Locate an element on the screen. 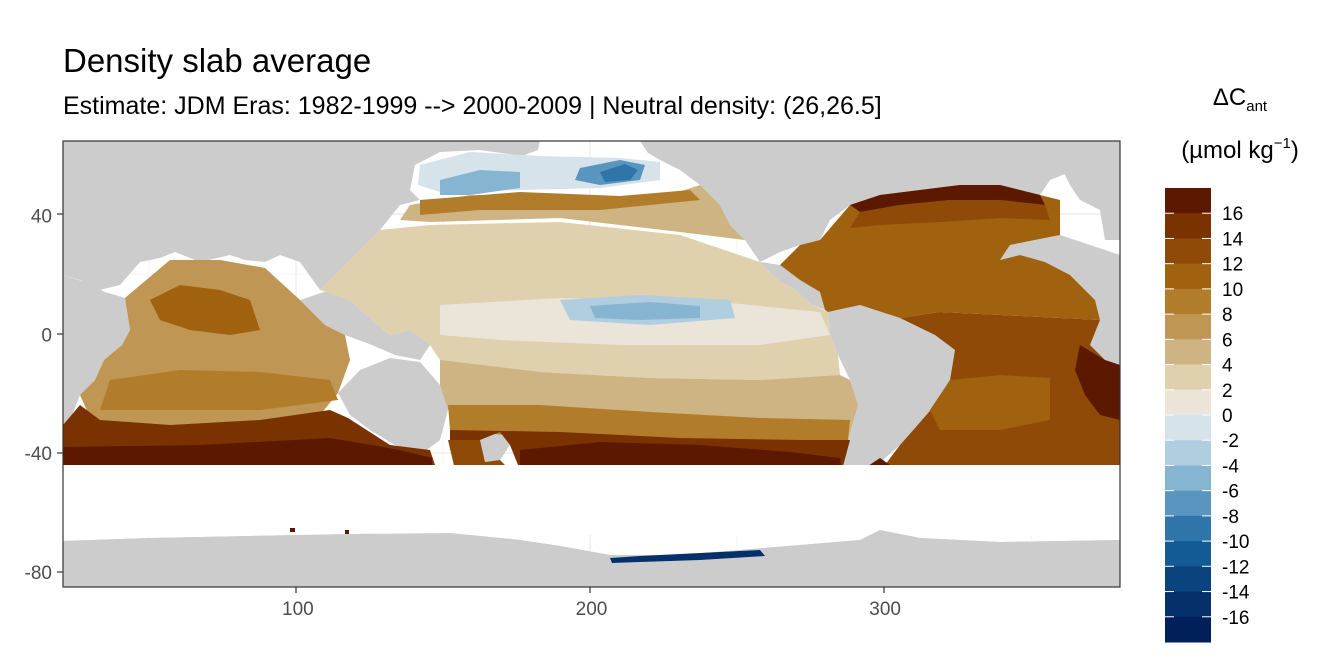 The height and width of the screenshot is (672, 1344). subpolar-pacific-blue-west is located at coordinates (480, 182).